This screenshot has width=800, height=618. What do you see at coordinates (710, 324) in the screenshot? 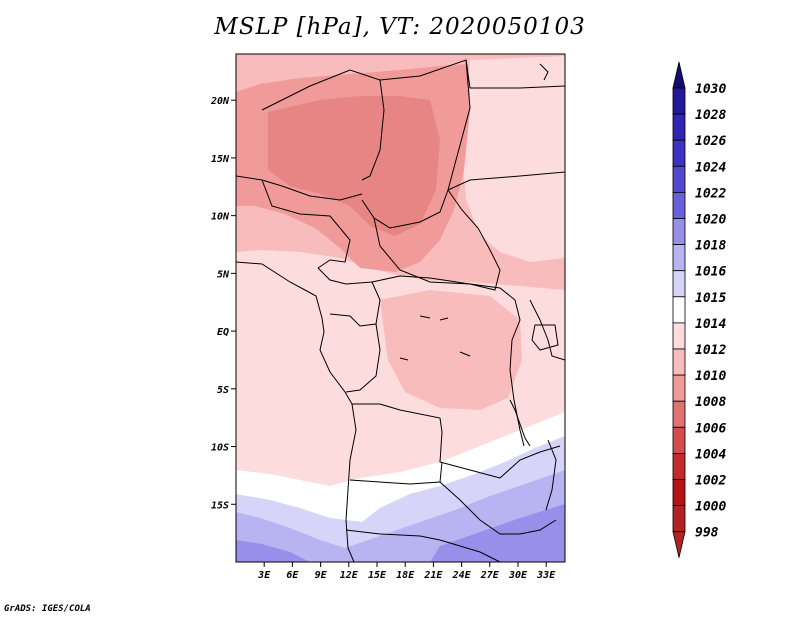
I see `colorbar-label: 1014` at bounding box center [710, 324].